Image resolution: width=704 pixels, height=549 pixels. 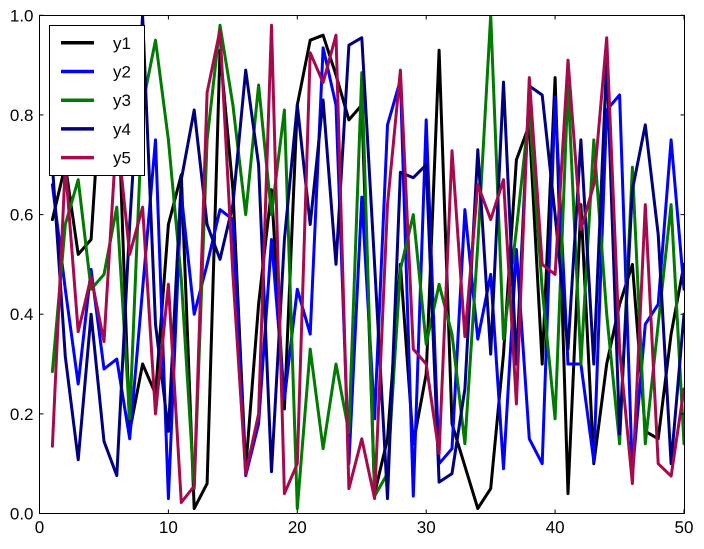 I want to click on svg-text: y5, so click(x=122, y=158).